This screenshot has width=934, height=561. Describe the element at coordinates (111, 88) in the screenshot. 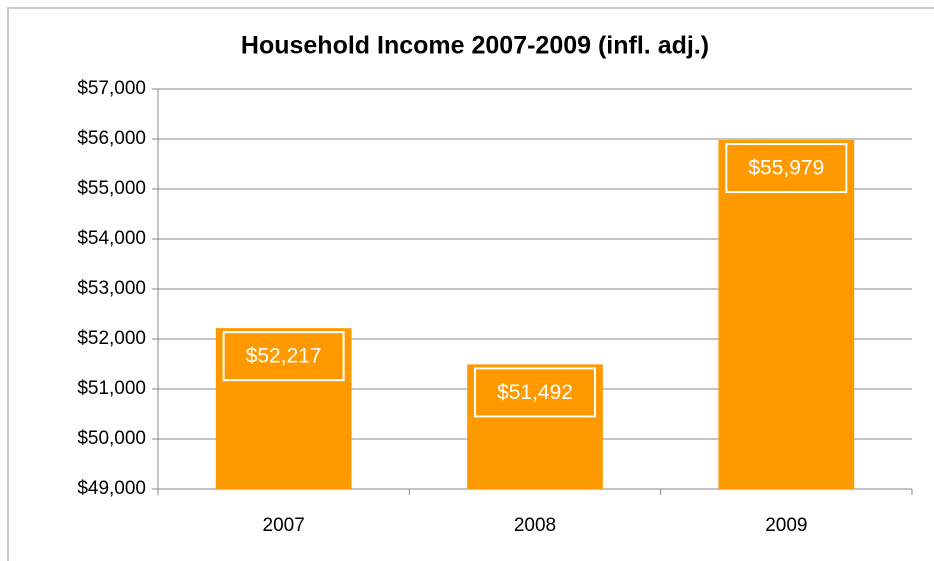

I see `y-tick-label: $57,000` at that location.